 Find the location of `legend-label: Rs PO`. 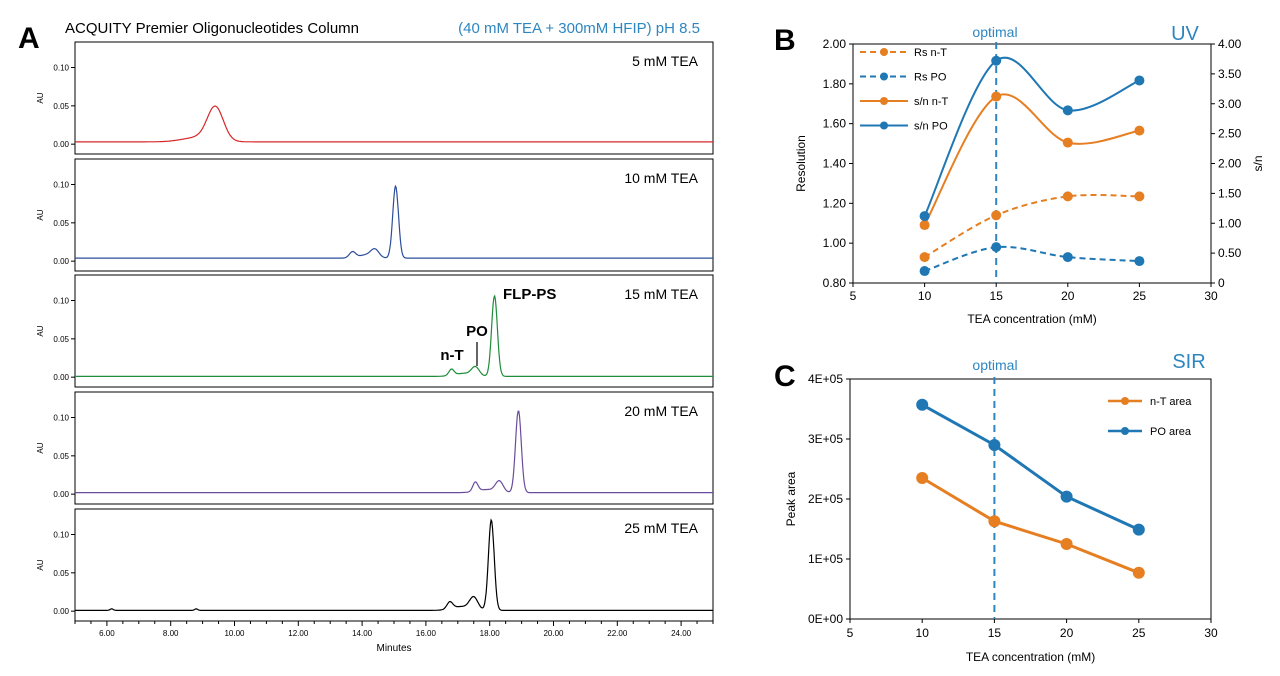

legend-label: Rs PO is located at coordinates (930, 78).